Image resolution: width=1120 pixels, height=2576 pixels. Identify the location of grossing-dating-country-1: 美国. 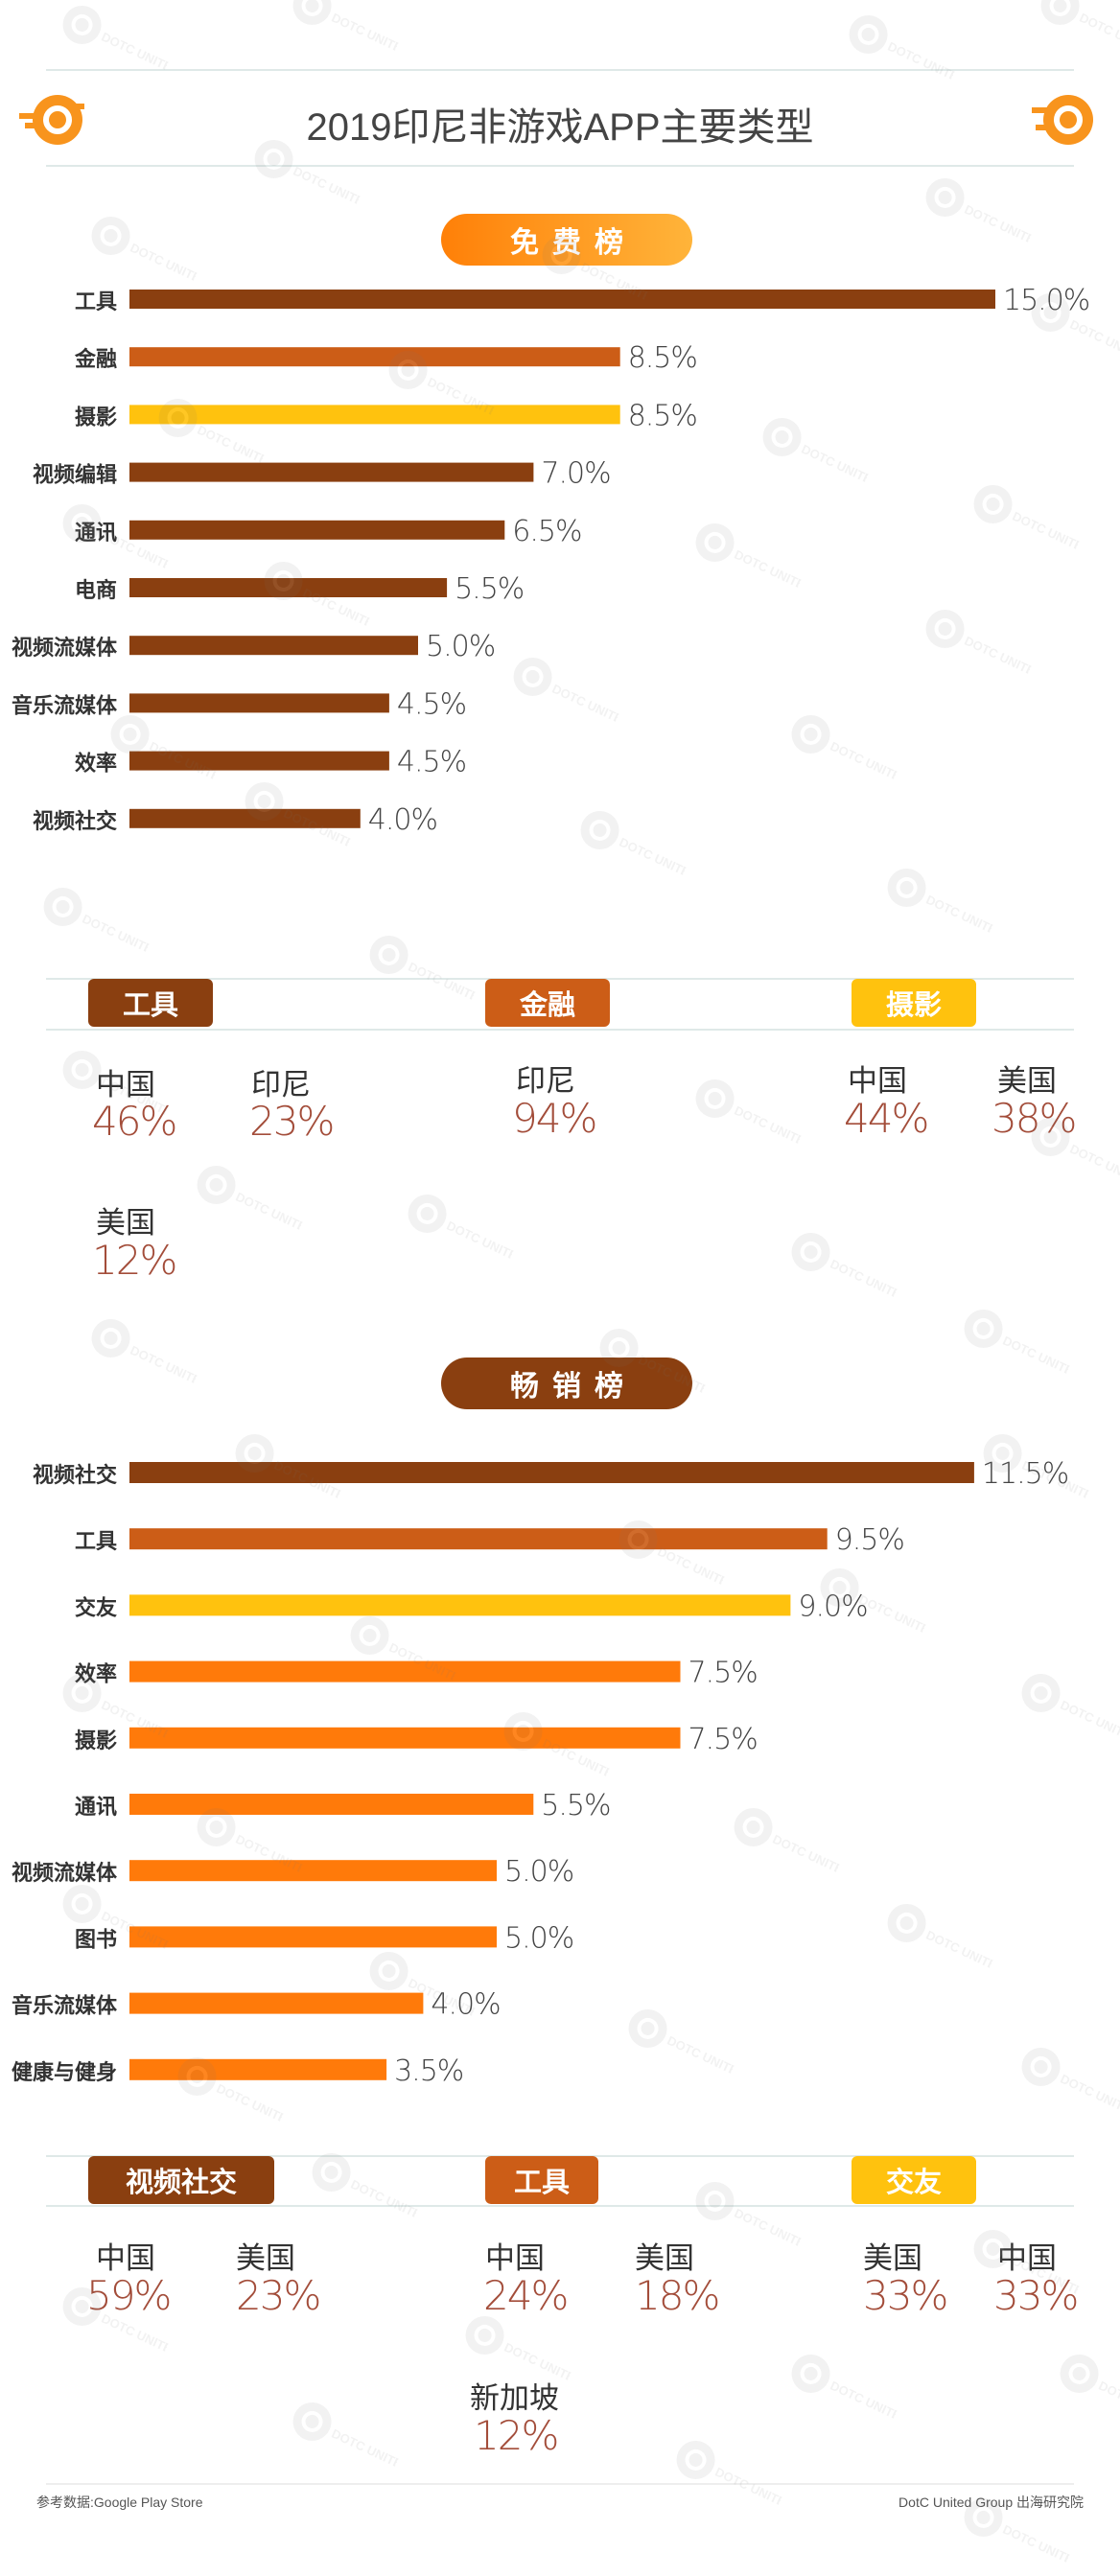
(893, 2258).